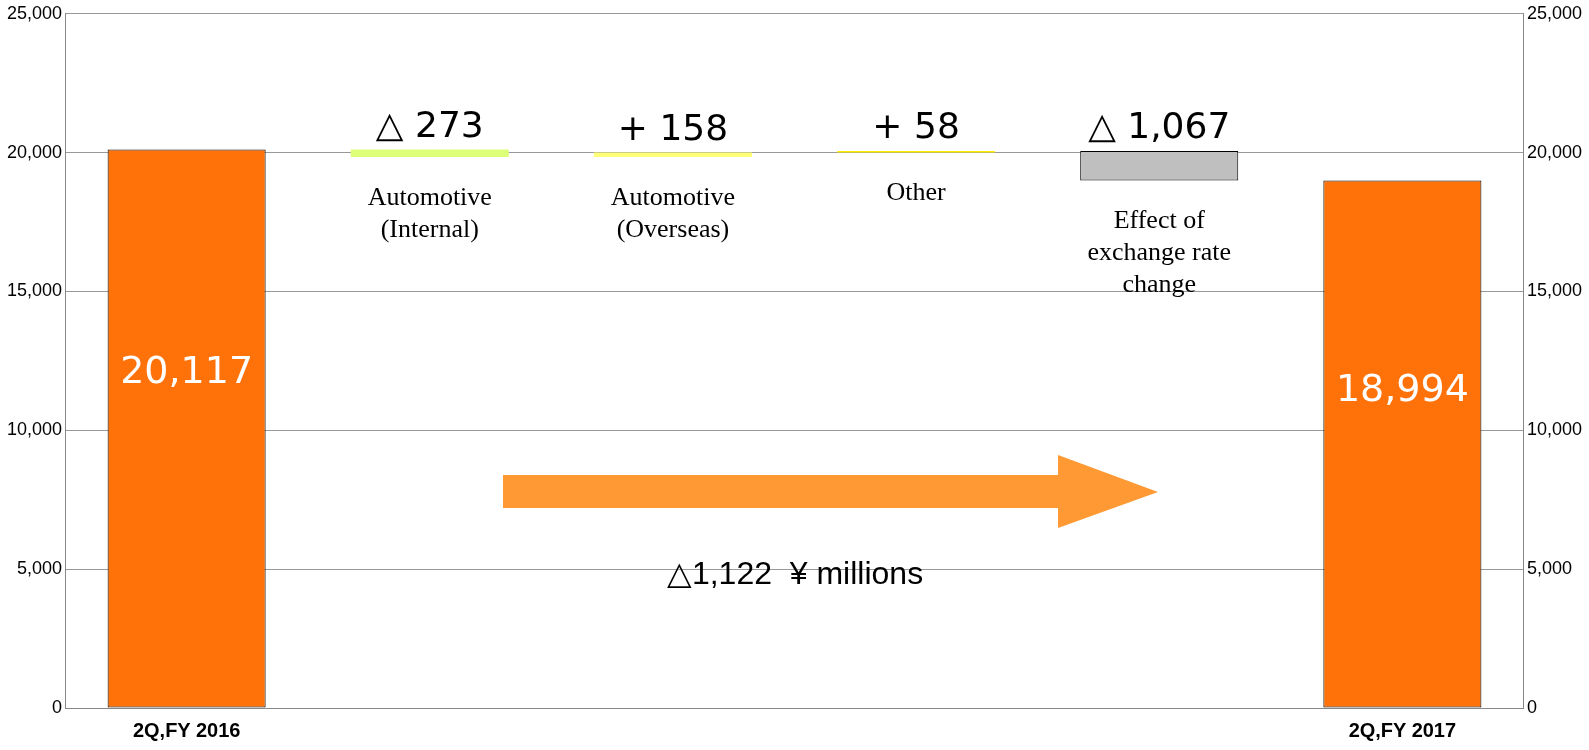 The width and height of the screenshot is (1589, 750). I want to click on x-tick-label: Effect of exchange rate change, so click(1159, 252).